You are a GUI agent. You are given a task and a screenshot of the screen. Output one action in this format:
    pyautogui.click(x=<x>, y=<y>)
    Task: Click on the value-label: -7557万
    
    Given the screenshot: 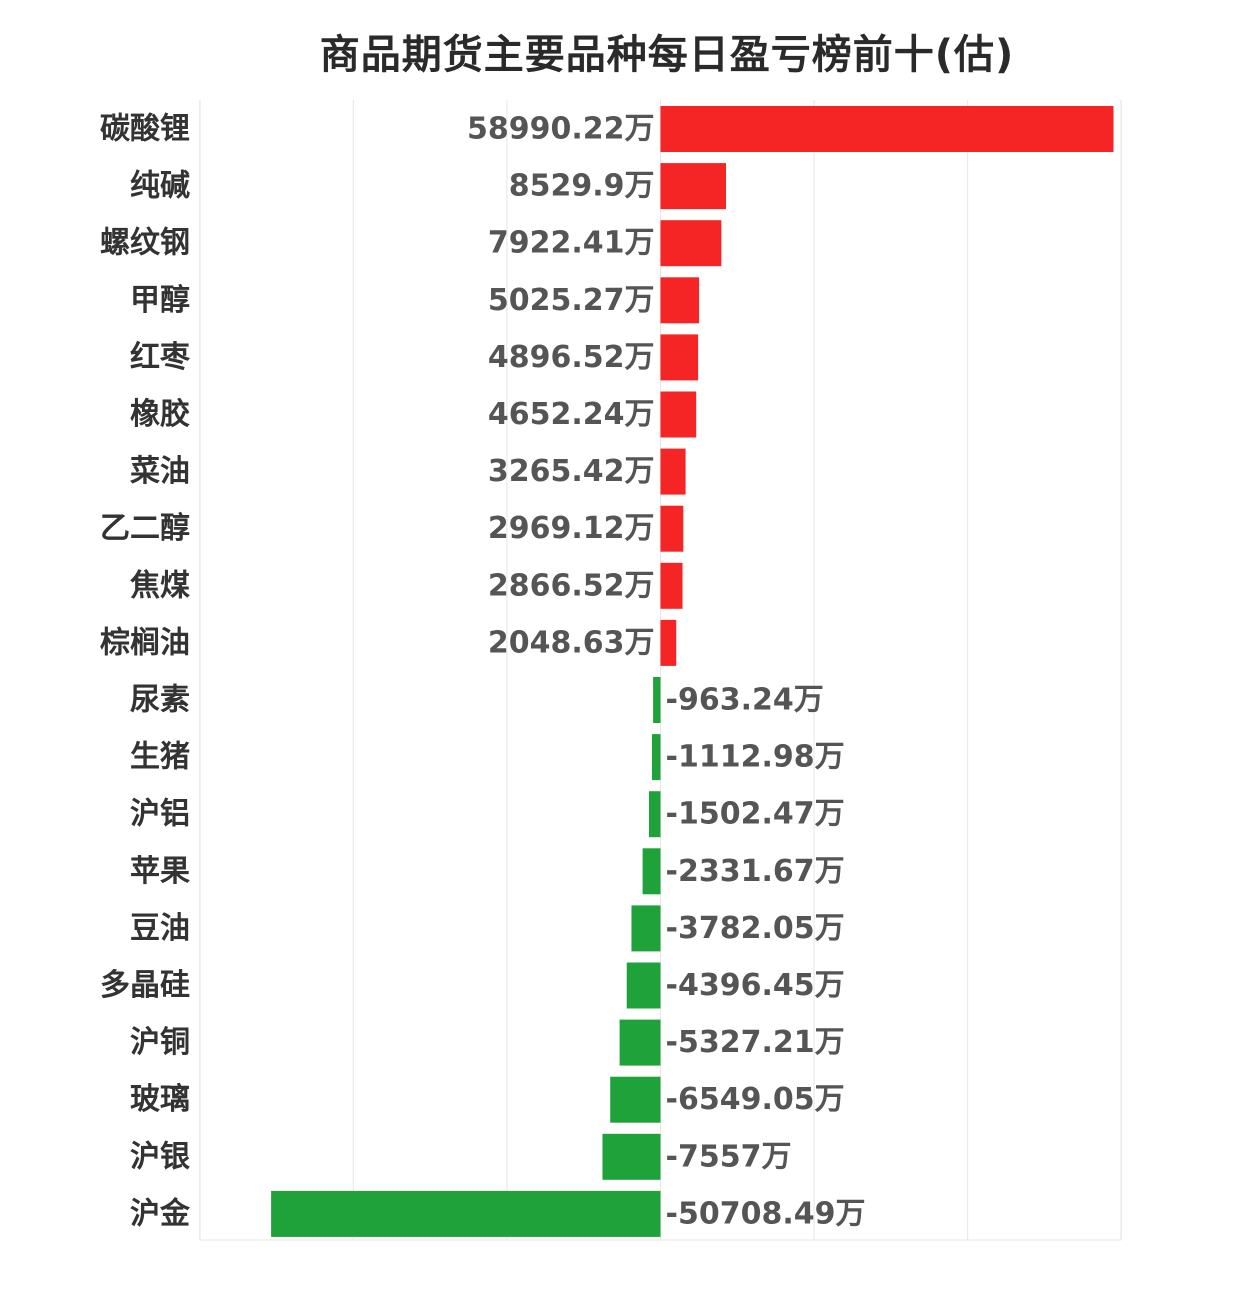 What is the action you would take?
    pyautogui.click(x=729, y=1156)
    